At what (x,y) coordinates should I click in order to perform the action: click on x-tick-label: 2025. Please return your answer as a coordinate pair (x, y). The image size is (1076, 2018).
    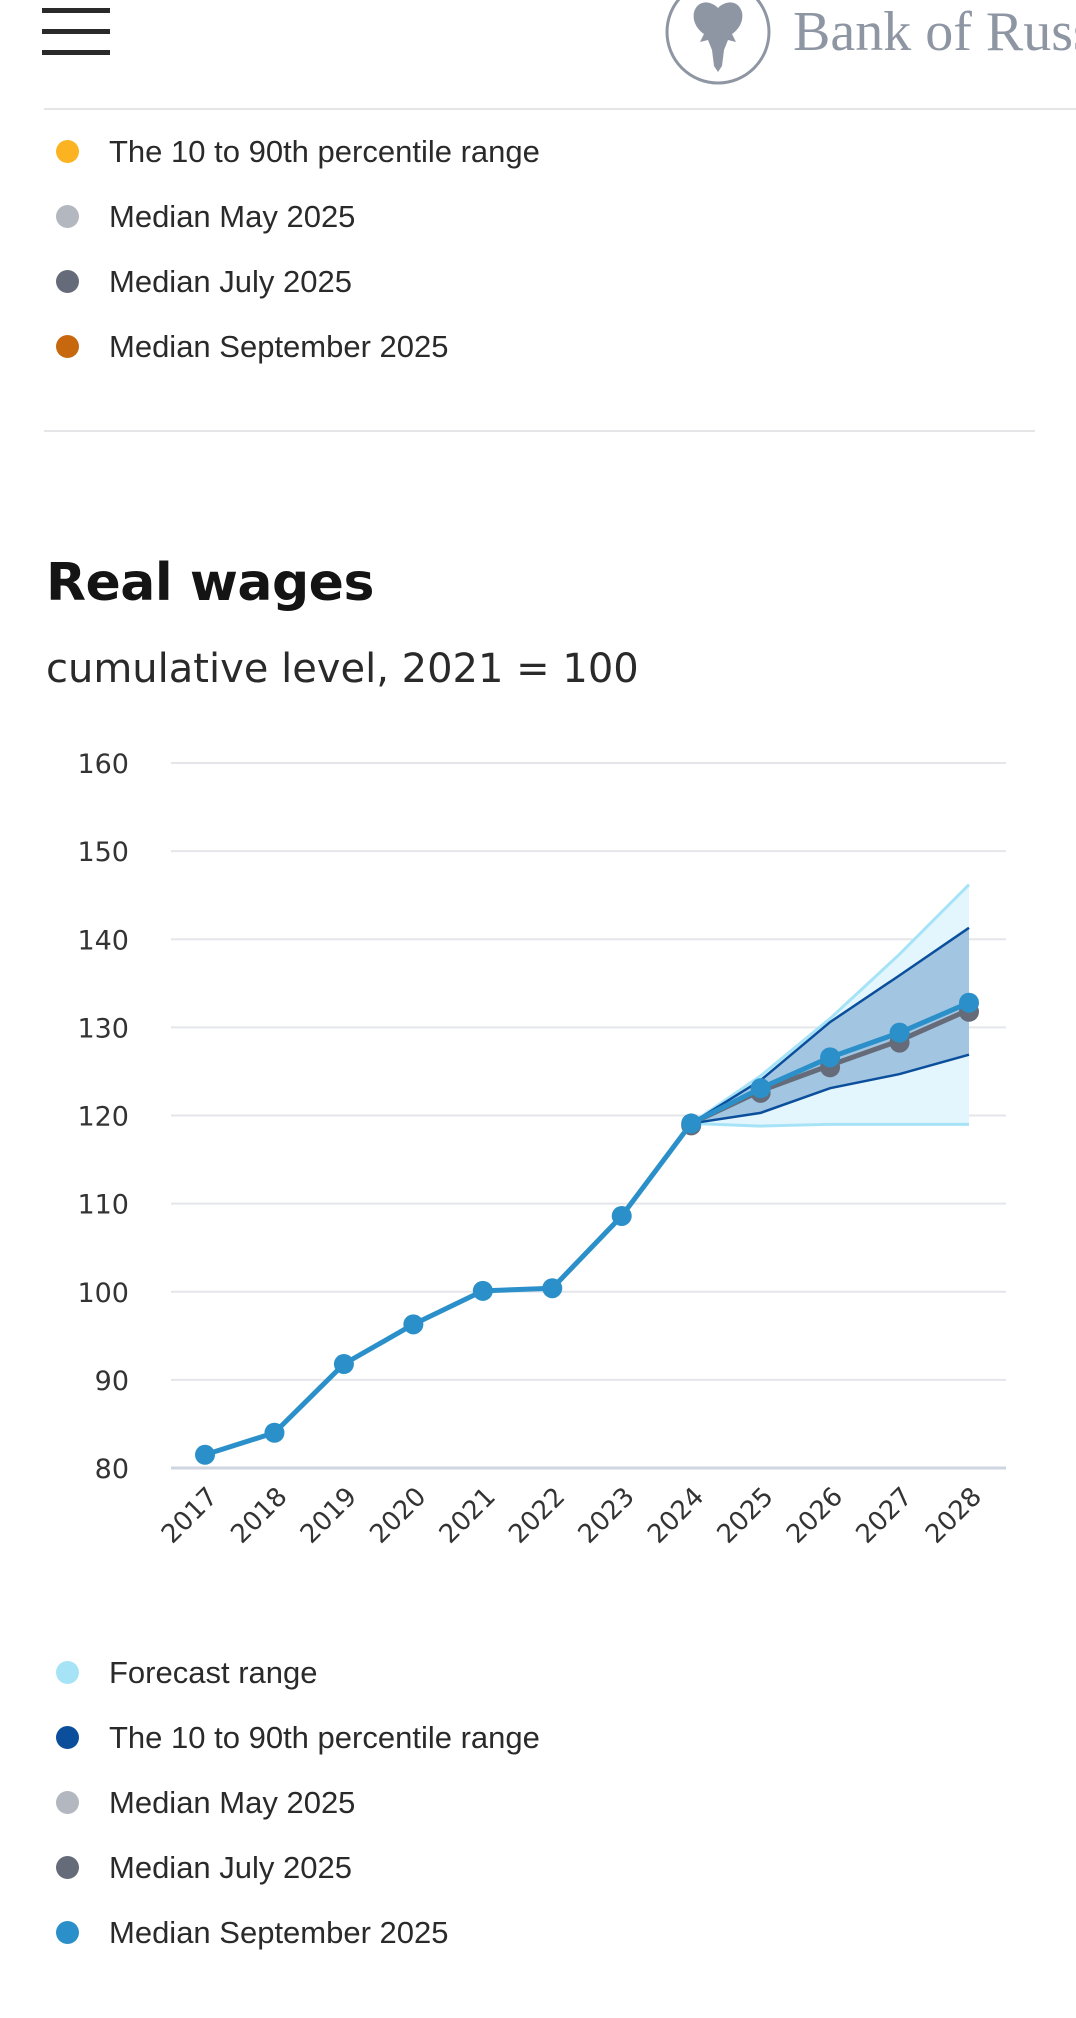
    Looking at the image, I should click on (746, 1516).